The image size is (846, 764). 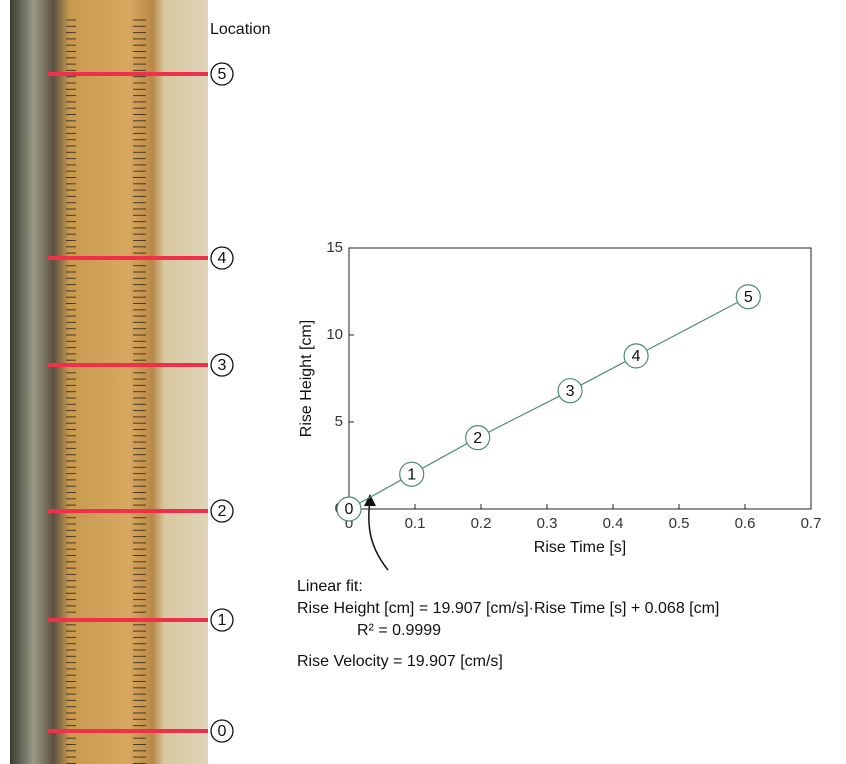 I want to click on location-label: 1, so click(x=222, y=620).